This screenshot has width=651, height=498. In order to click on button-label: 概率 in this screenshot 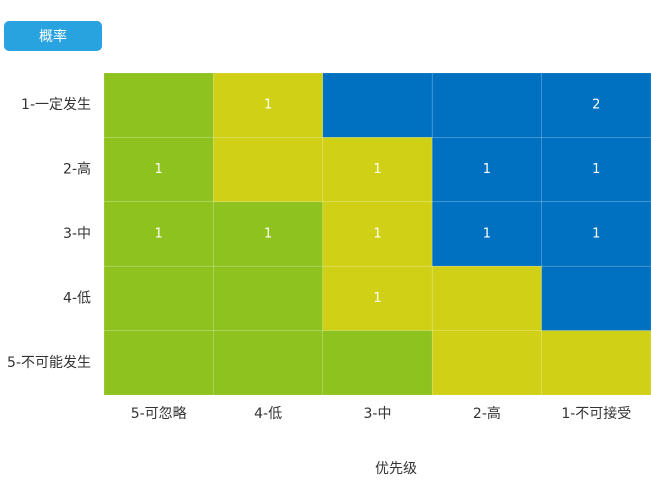, I will do `click(53, 36)`.